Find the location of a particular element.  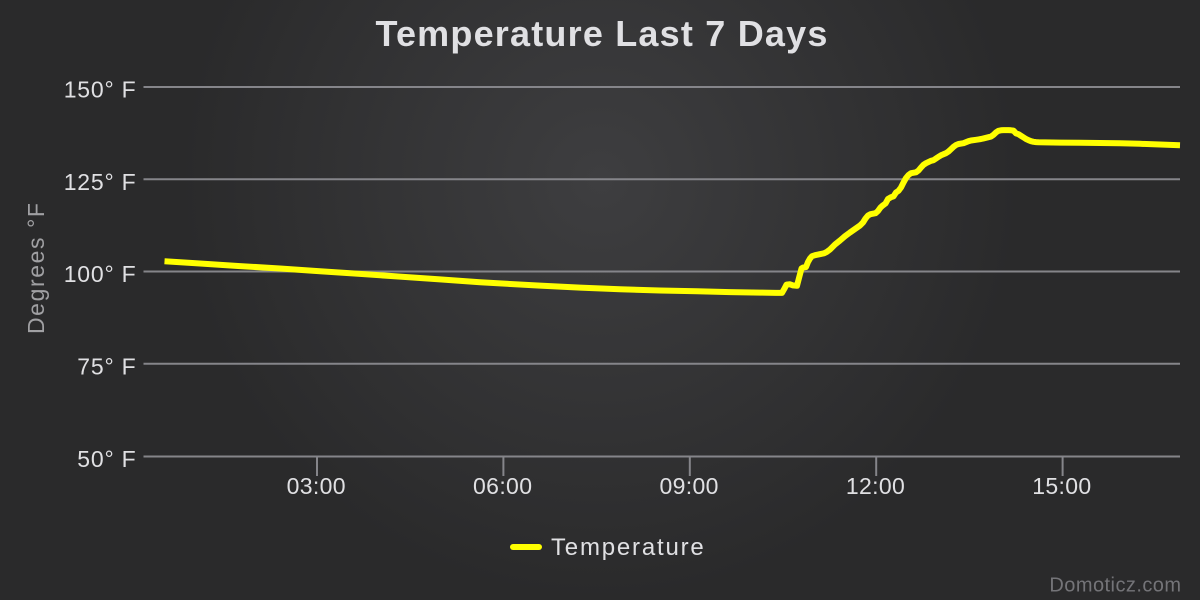

svg-text: Temperature is located at coordinates (628, 547).